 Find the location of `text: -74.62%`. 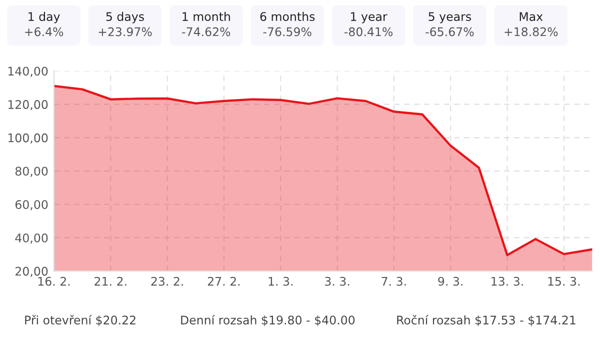

text: -74.62% is located at coordinates (206, 31).